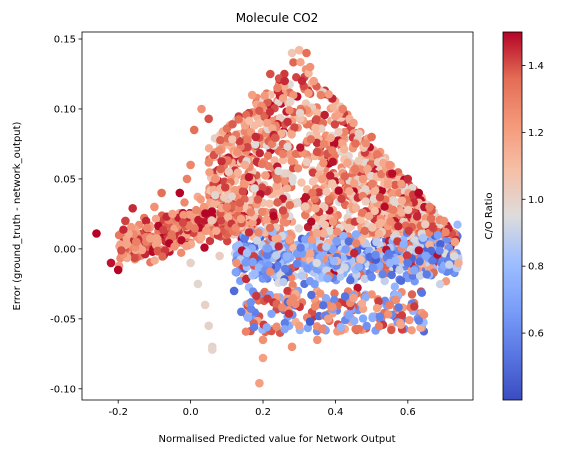  Describe the element at coordinates (191, 412) in the screenshot. I see `x-tick-label: 0.0` at that location.